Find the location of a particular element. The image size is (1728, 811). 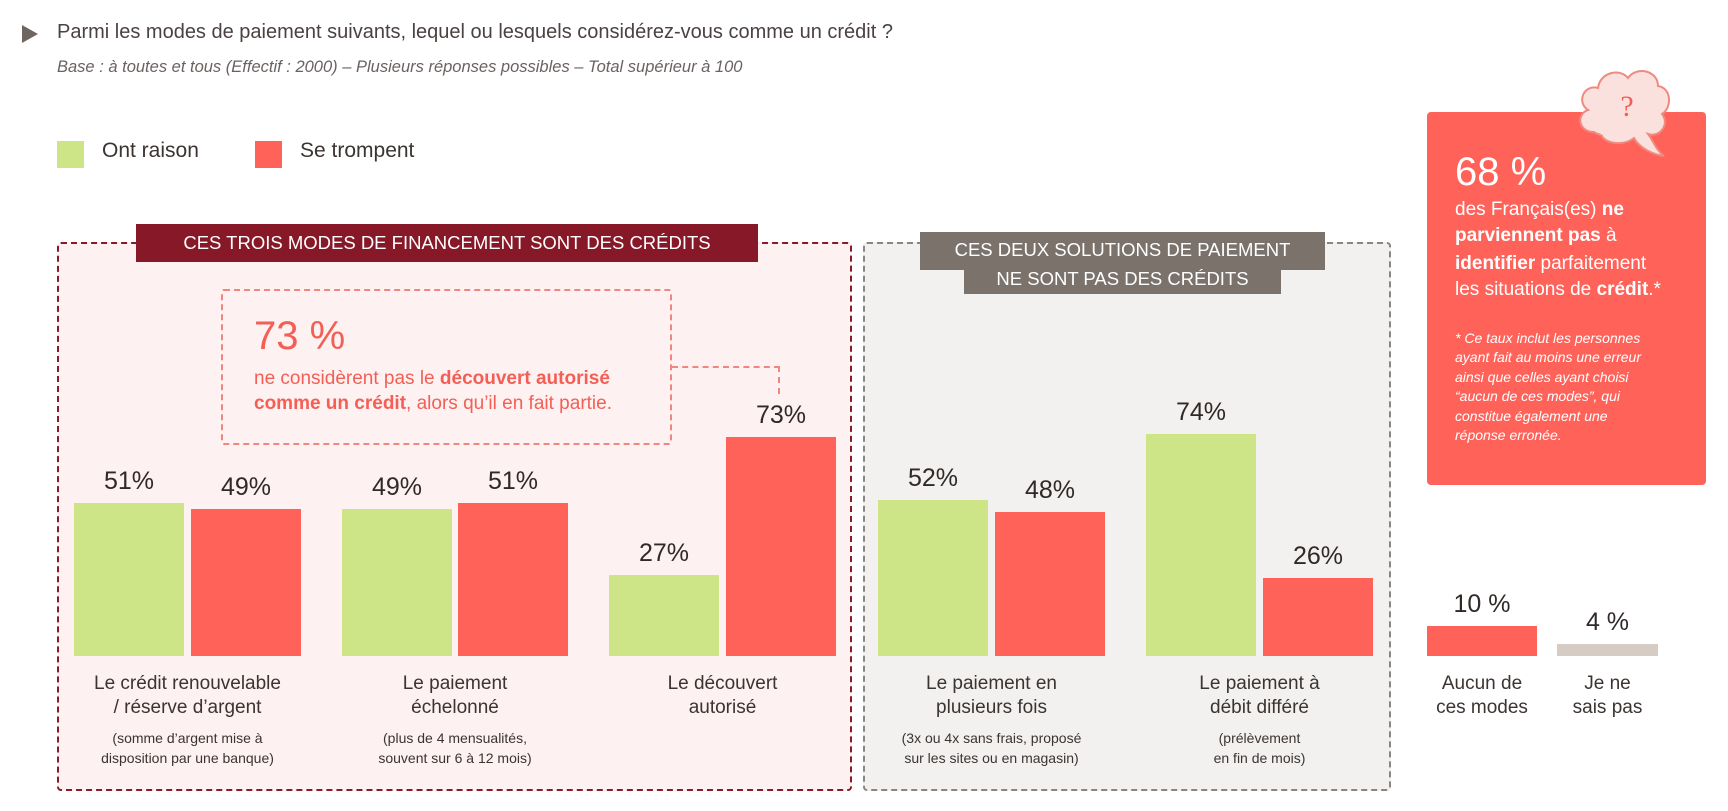

t: les situations de is located at coordinates (1526, 289).